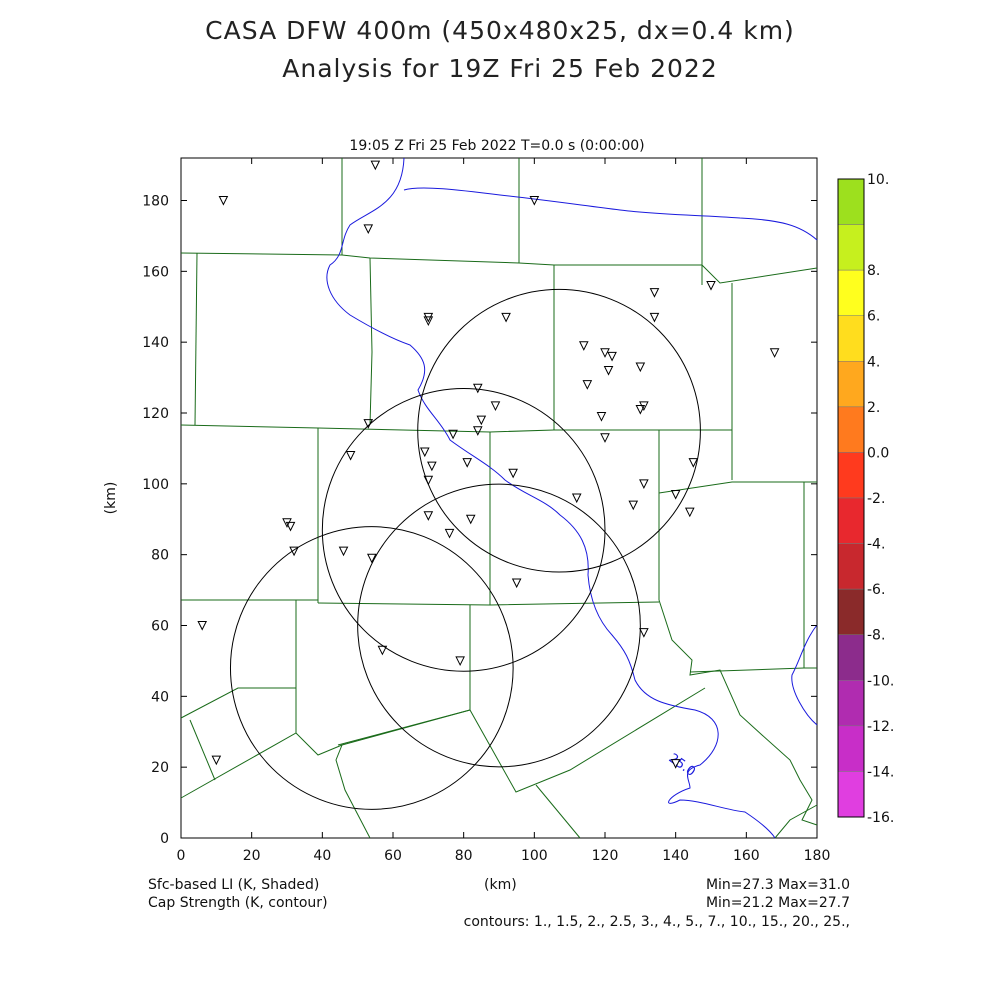 The image size is (1000, 1000). Describe the element at coordinates (746, 856) in the screenshot. I see `x-tick-label: 160` at that location.